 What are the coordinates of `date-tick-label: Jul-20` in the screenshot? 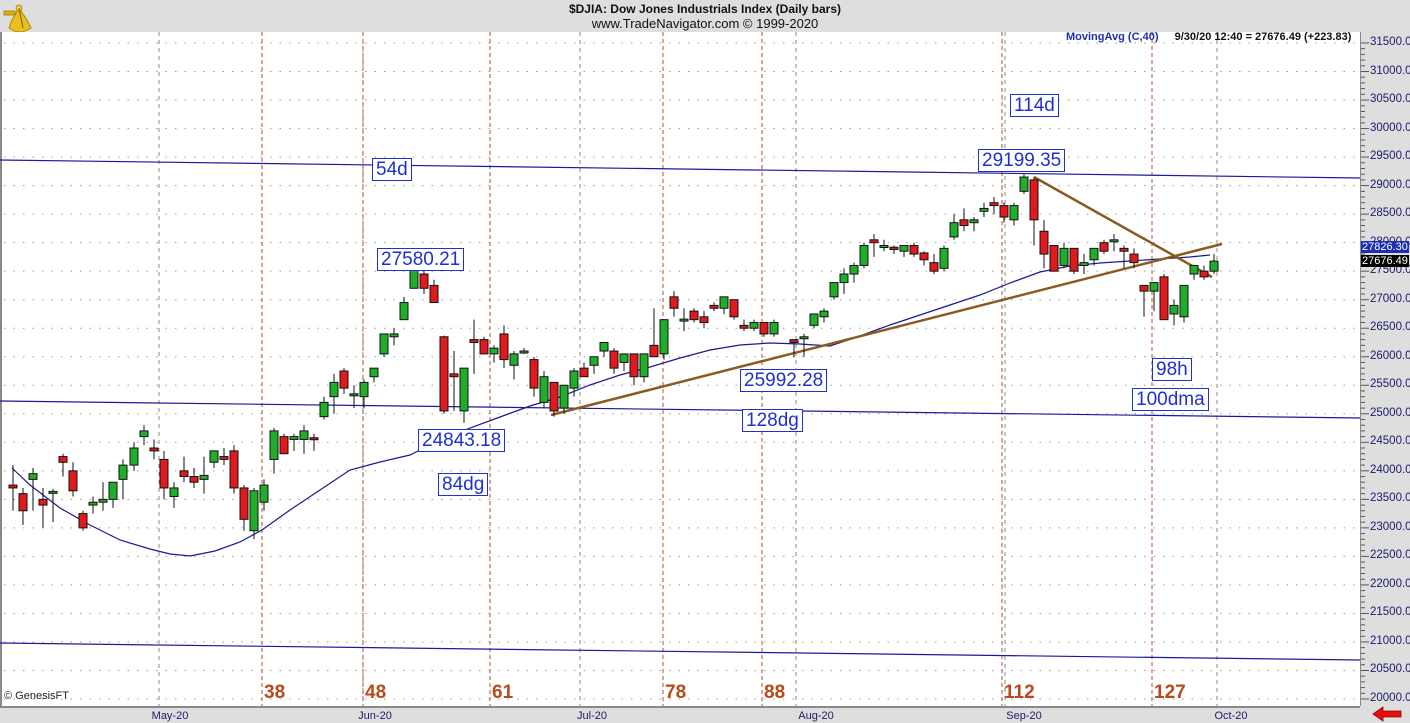 It's located at (592, 716).